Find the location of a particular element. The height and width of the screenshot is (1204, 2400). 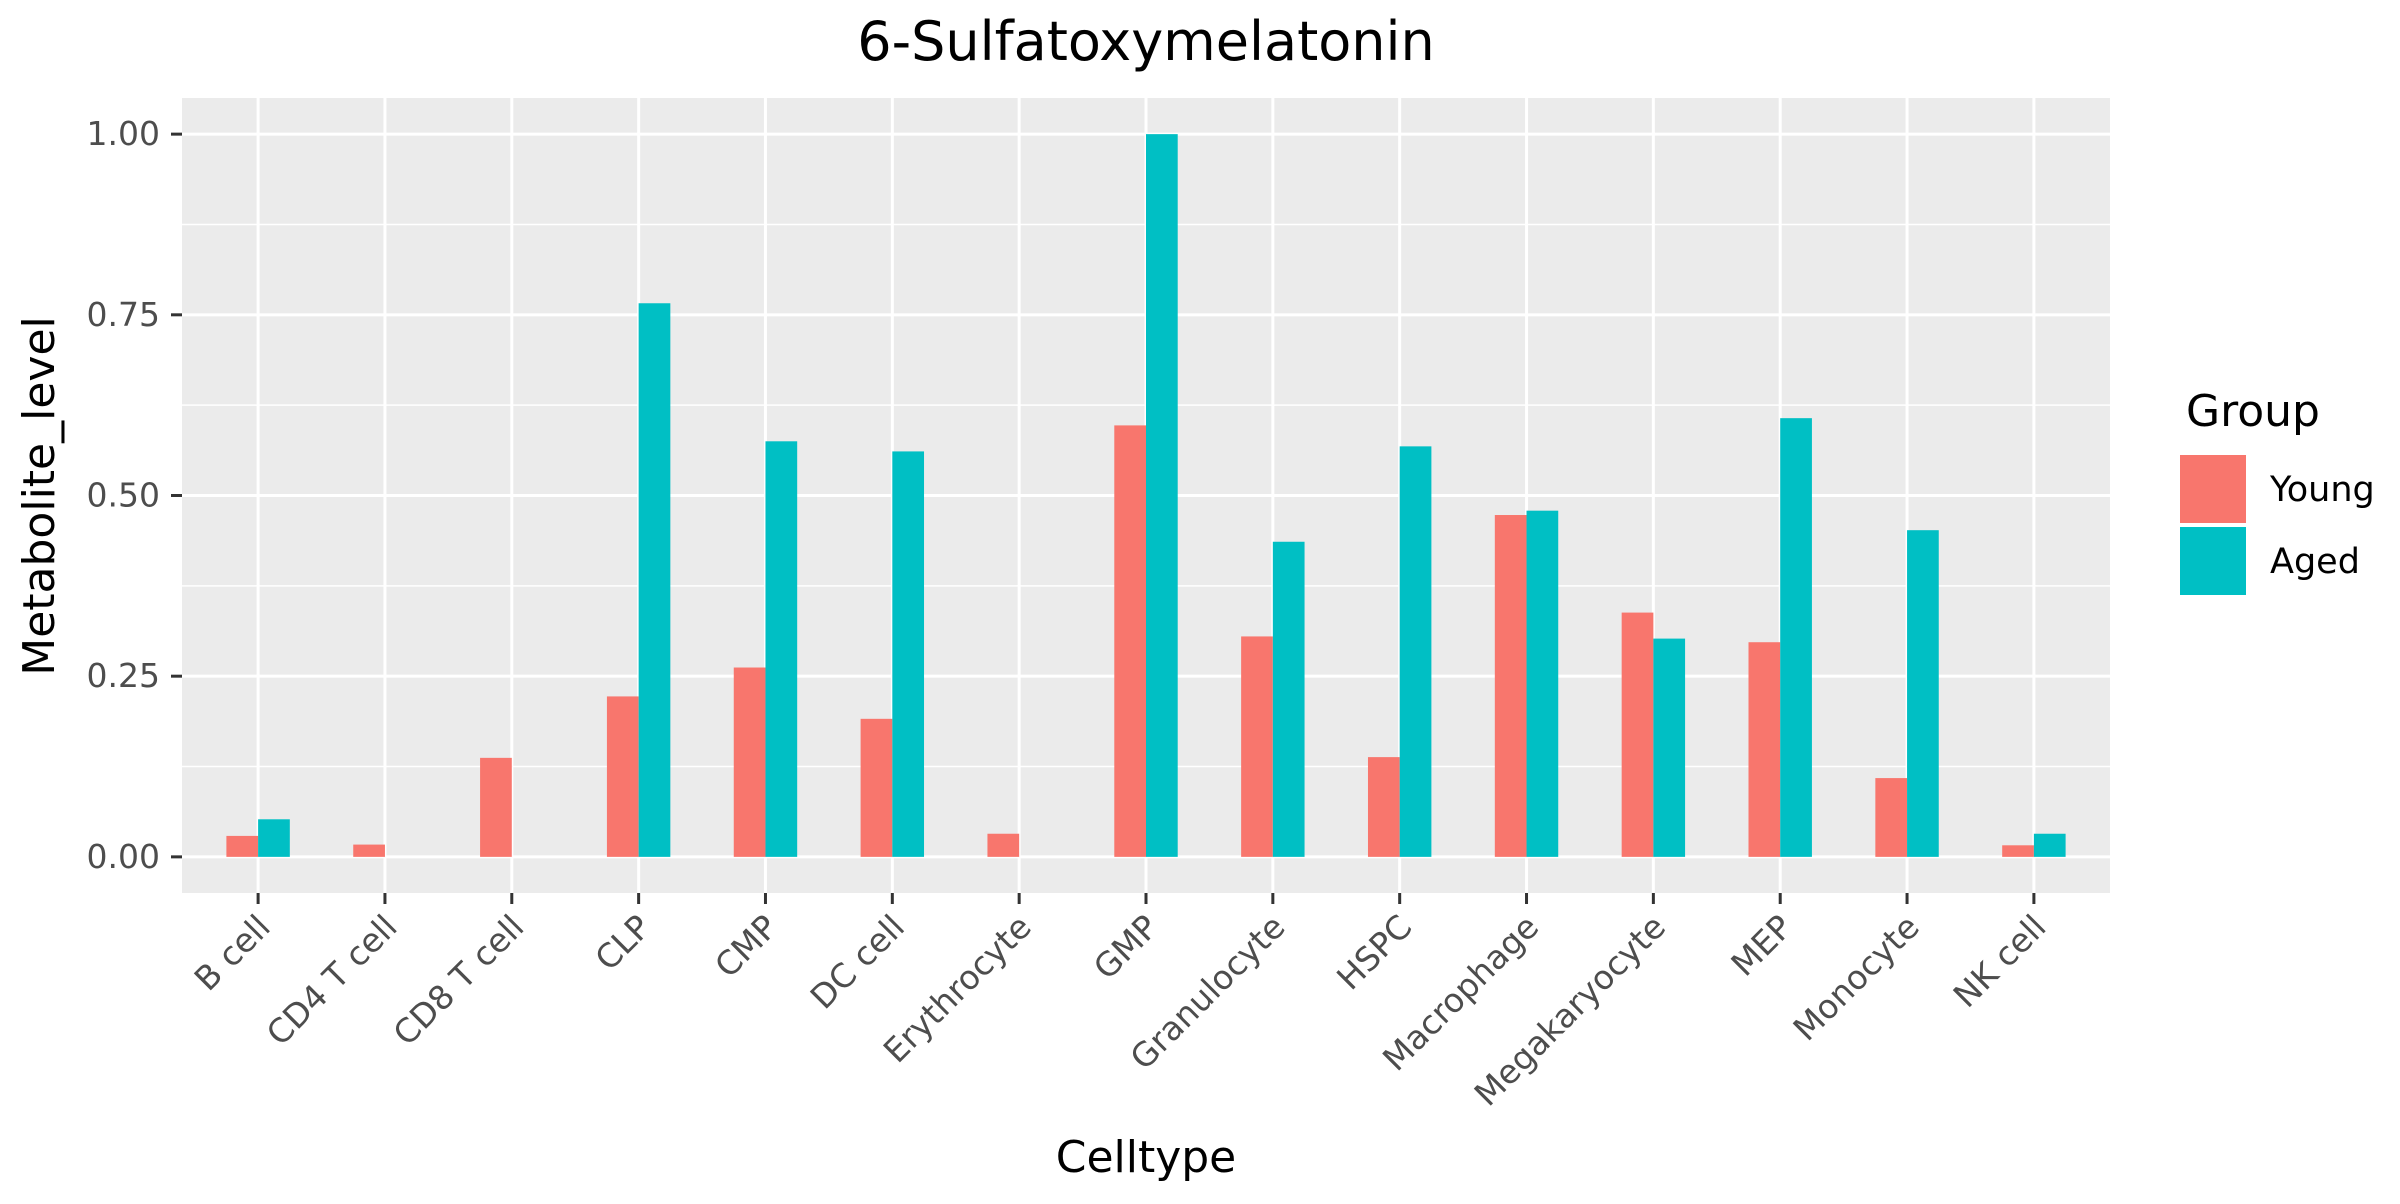

x-tick-label: GMP is located at coordinates (1126, 947).